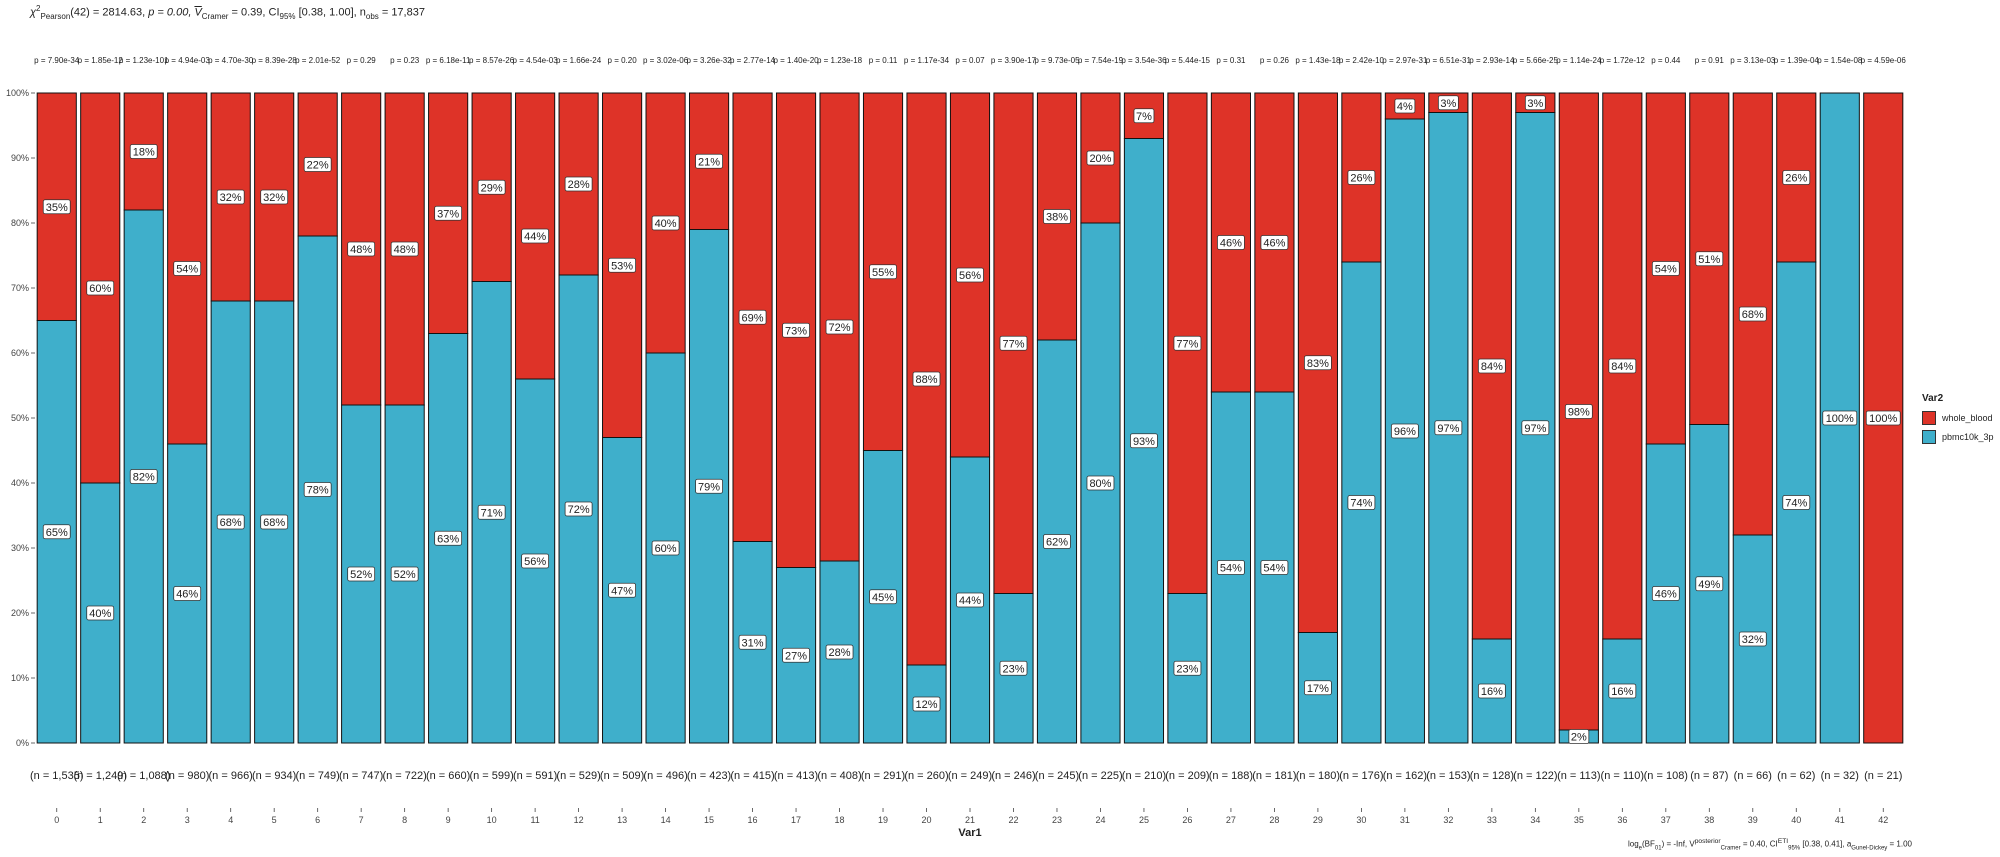  I want to click on n-count-label: (n = 122), so click(1535, 776).